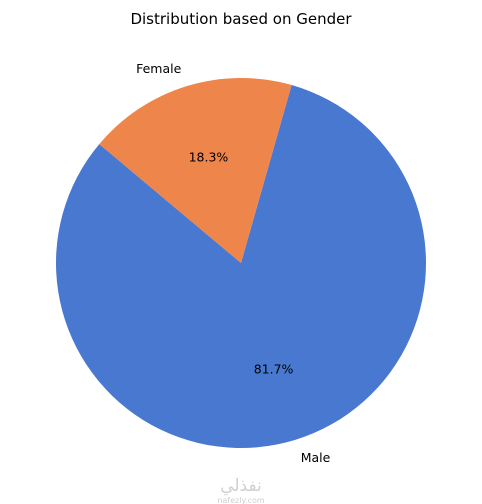  Describe the element at coordinates (195, 170) in the screenshot. I see `pie-slice-female` at that location.